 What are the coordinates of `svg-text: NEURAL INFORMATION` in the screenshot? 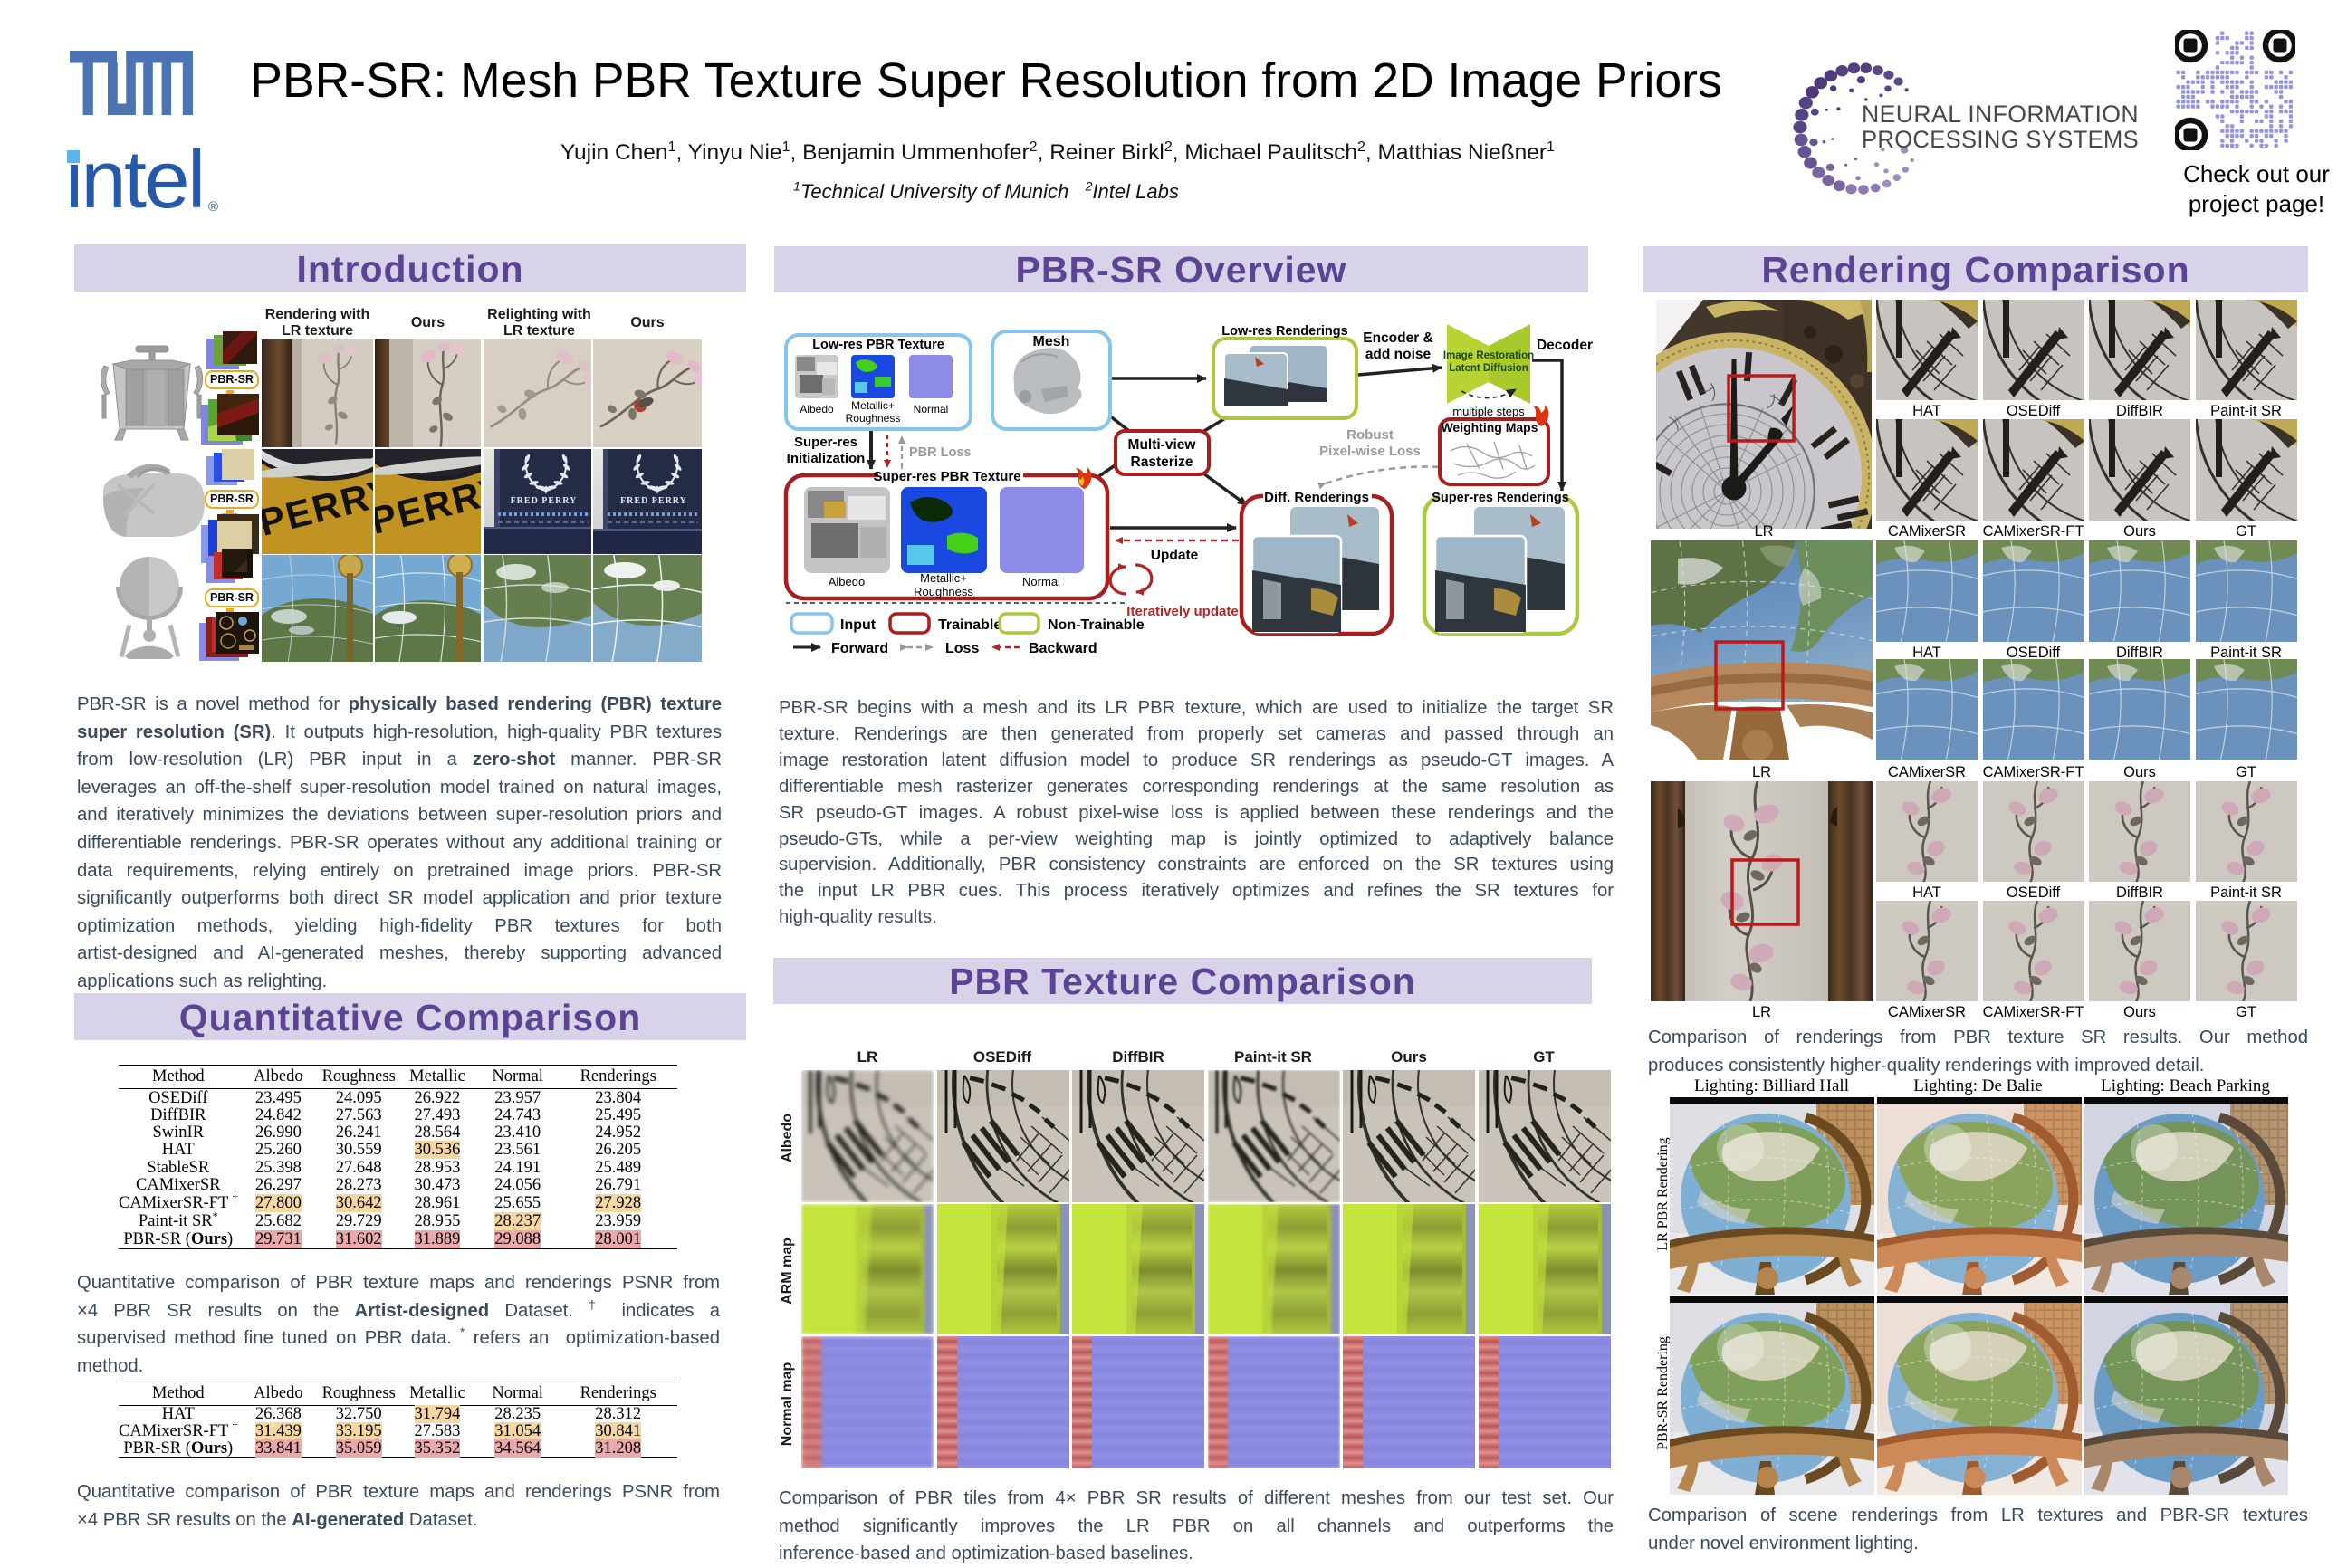 It's located at (2000, 114).